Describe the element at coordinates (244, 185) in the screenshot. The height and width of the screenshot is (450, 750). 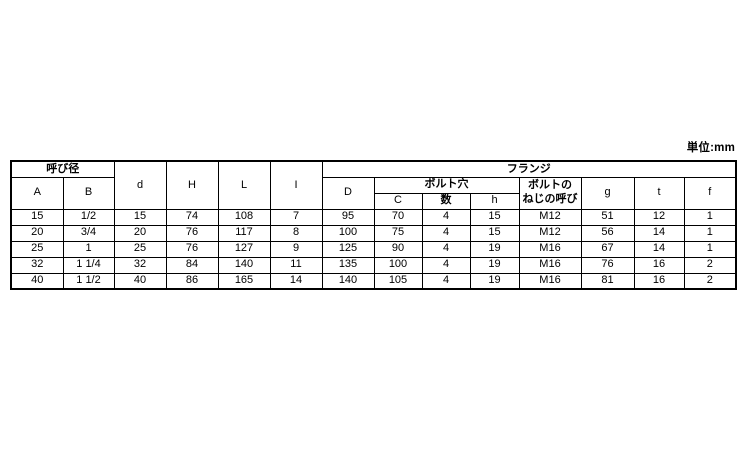
I see `header-col-L: L` at that location.